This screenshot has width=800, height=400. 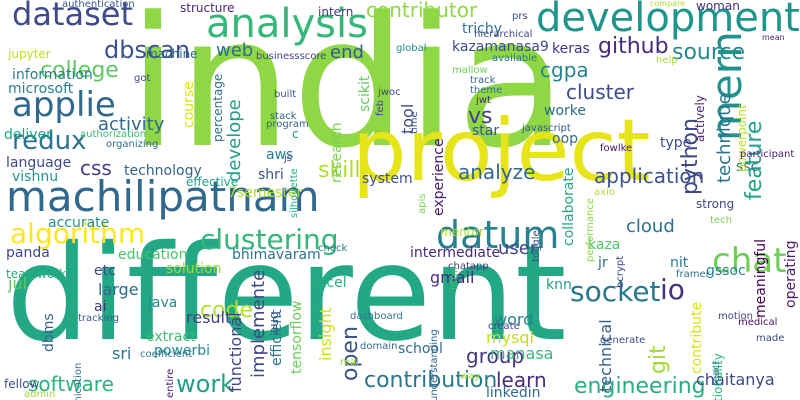 What do you see at coordinates (667, 60) in the screenshot?
I see `word-help: help` at bounding box center [667, 60].